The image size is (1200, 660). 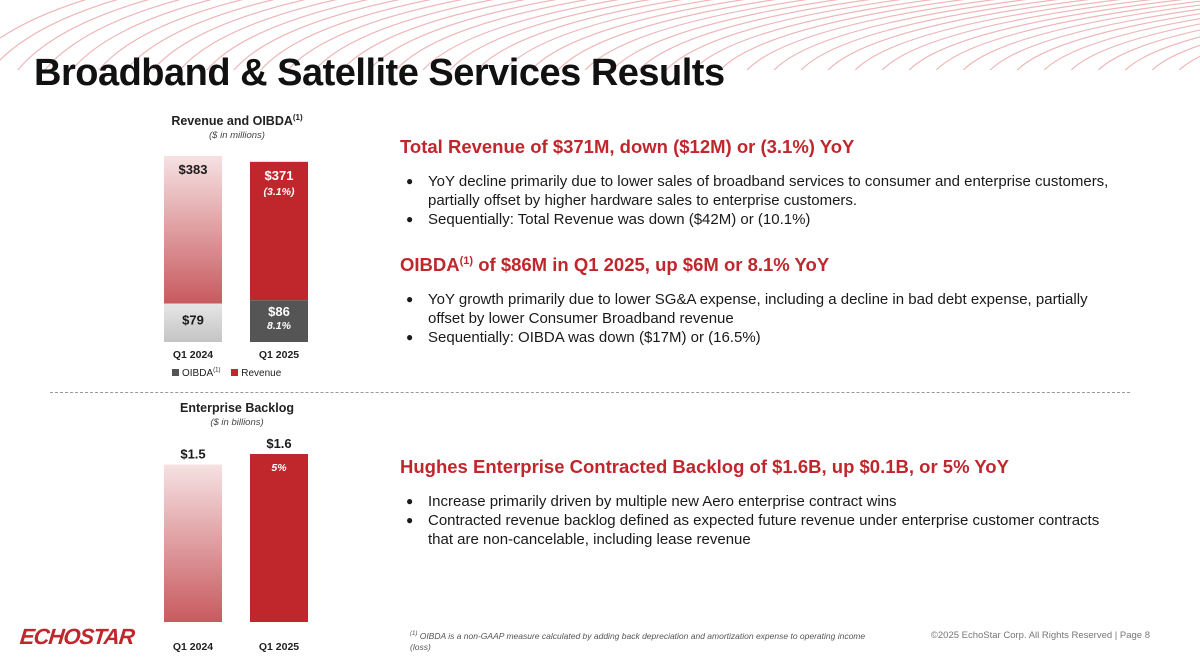 I want to click on revenue-oibda-chart: $383 $79 Q1 2024 $371 (3.1%) $868.1% Q1 2025, so click(x=236, y=258).